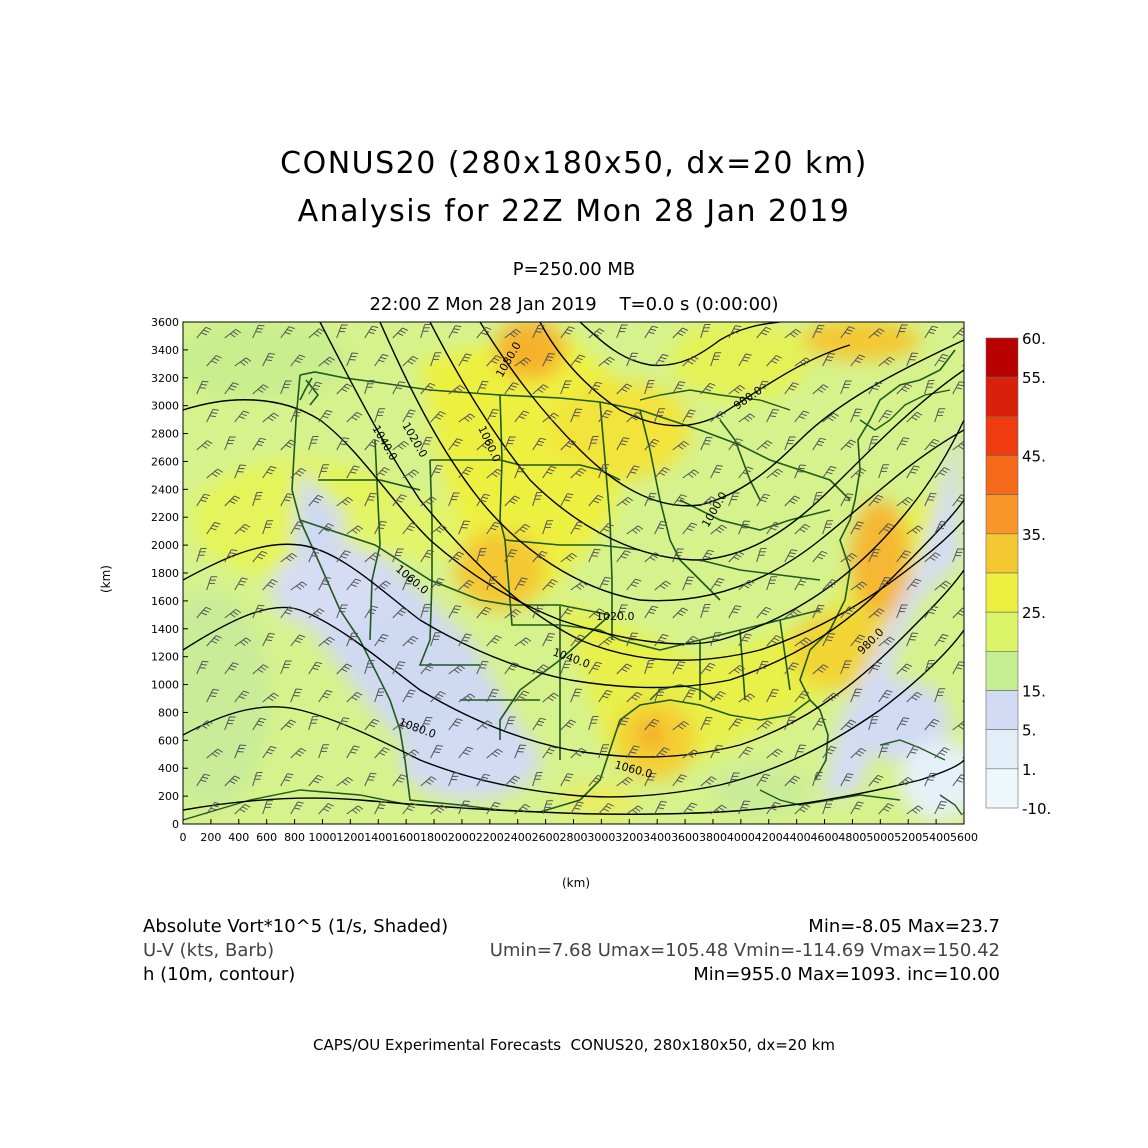 Image resolution: width=1148 pixels, height=1148 pixels. I want to click on x-tick-label: 4200, so click(769, 837).